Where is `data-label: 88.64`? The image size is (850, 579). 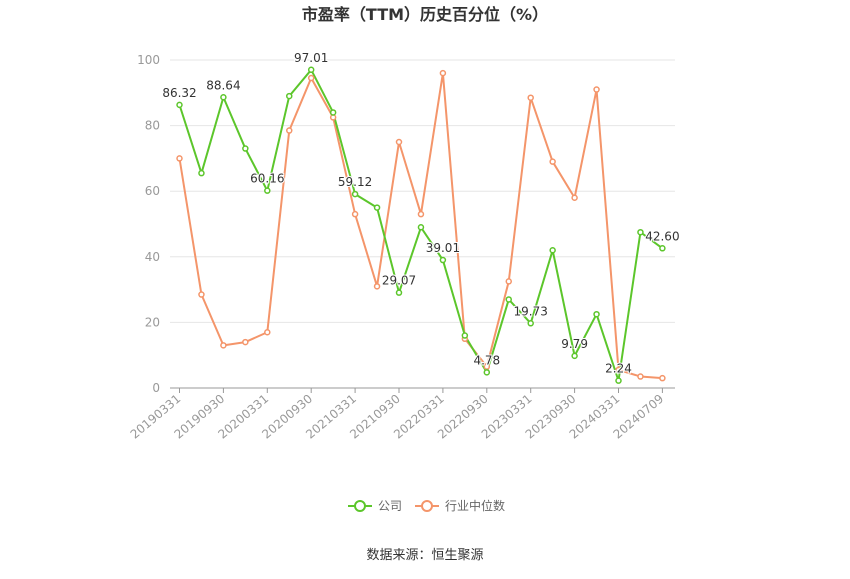 data-label: 88.64 is located at coordinates (223, 85).